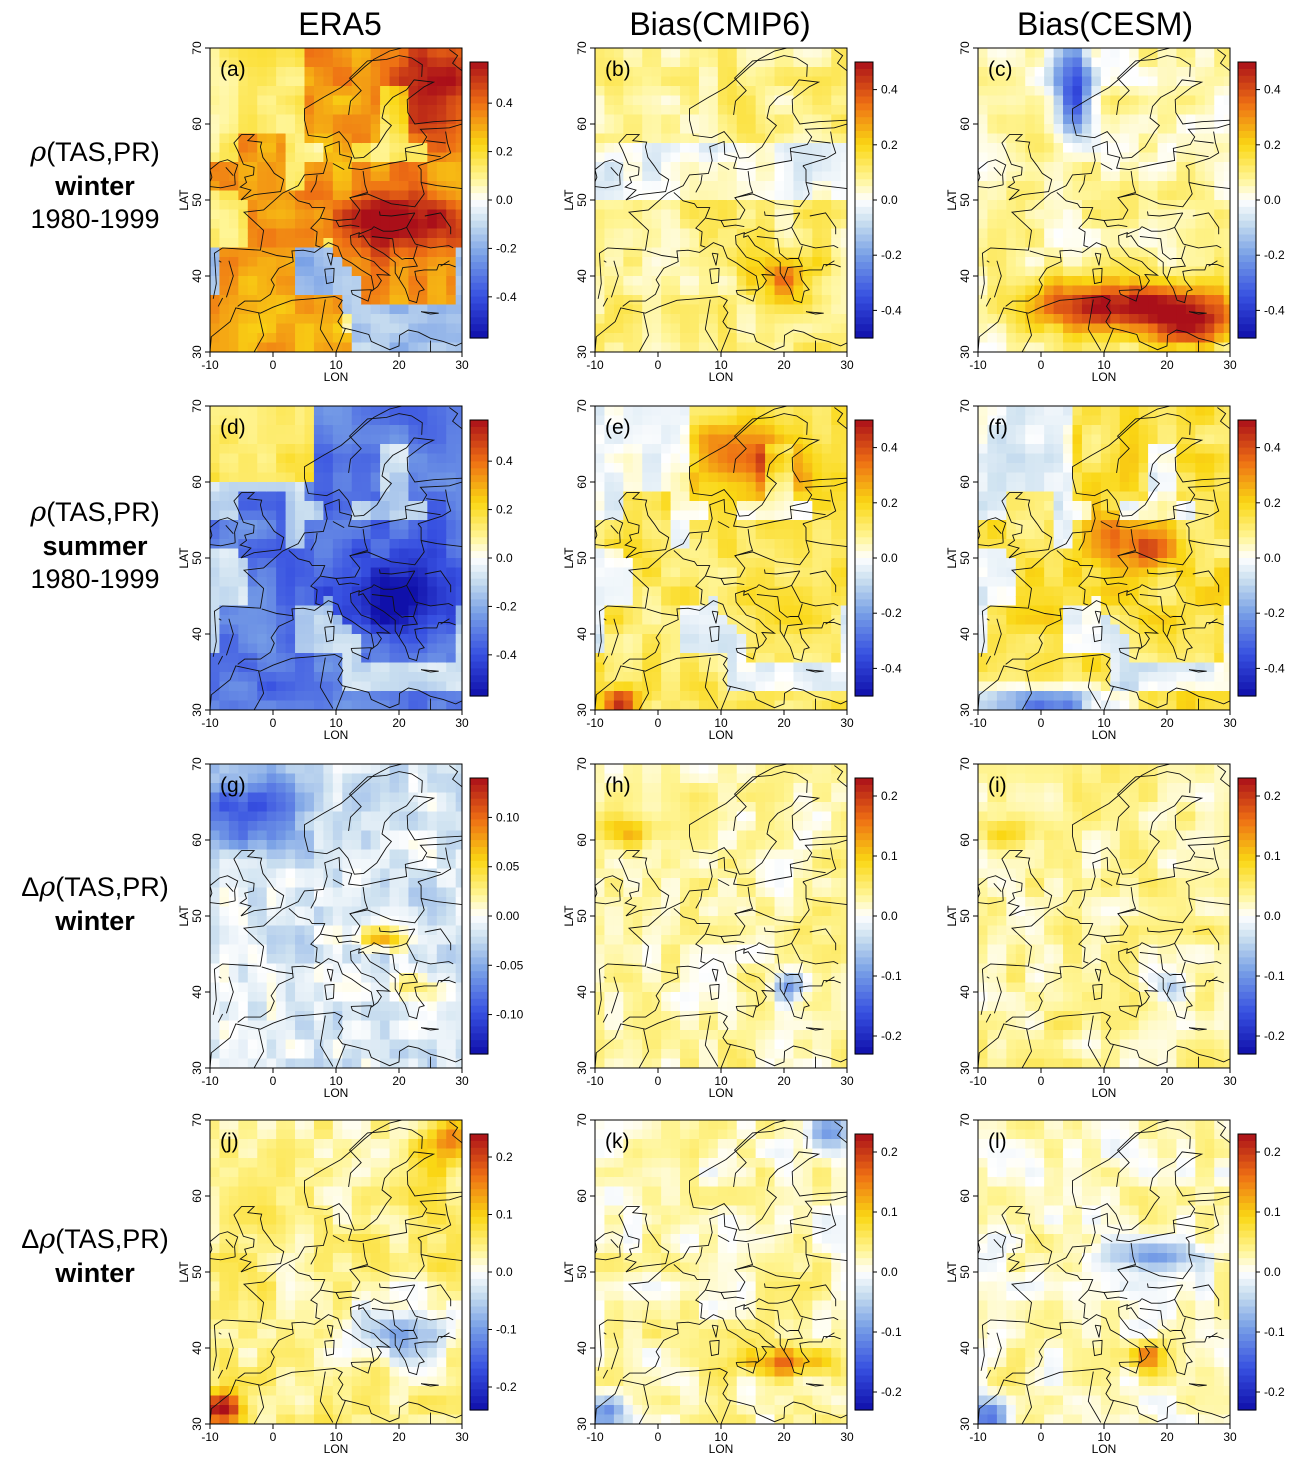 Image resolution: width=1309 pixels, height=1462 pixels. I want to click on colorbar-tick-label: 0.4, so click(889, 448).